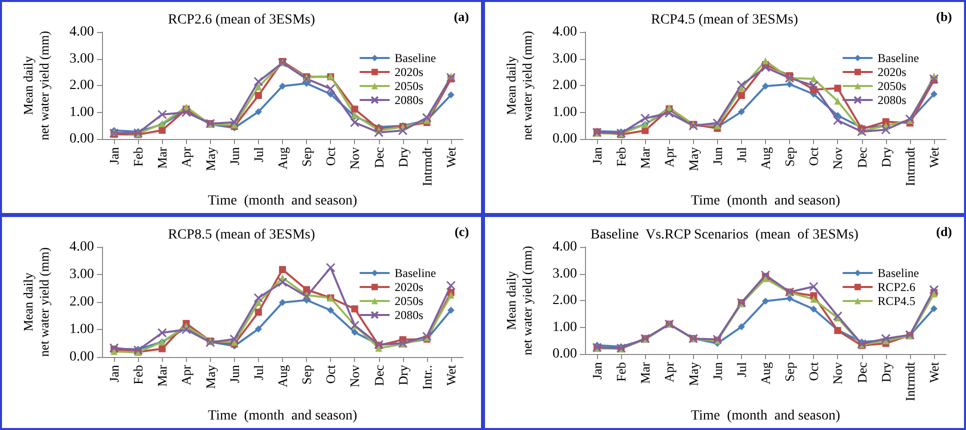  Describe the element at coordinates (114, 373) in the screenshot. I see `x-tick-label: Jan` at that location.